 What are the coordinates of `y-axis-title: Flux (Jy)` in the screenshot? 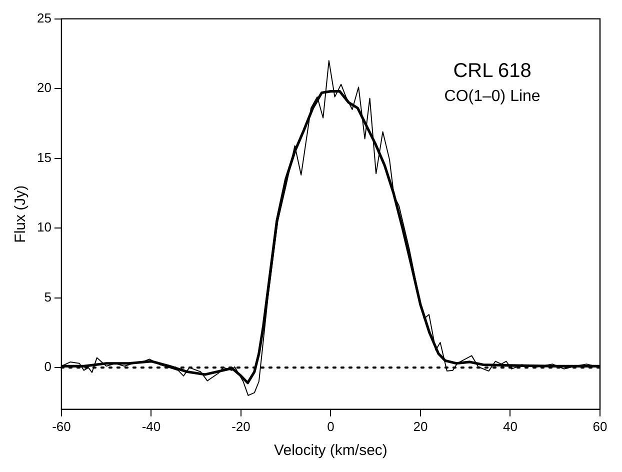 It's located at (21, 214).